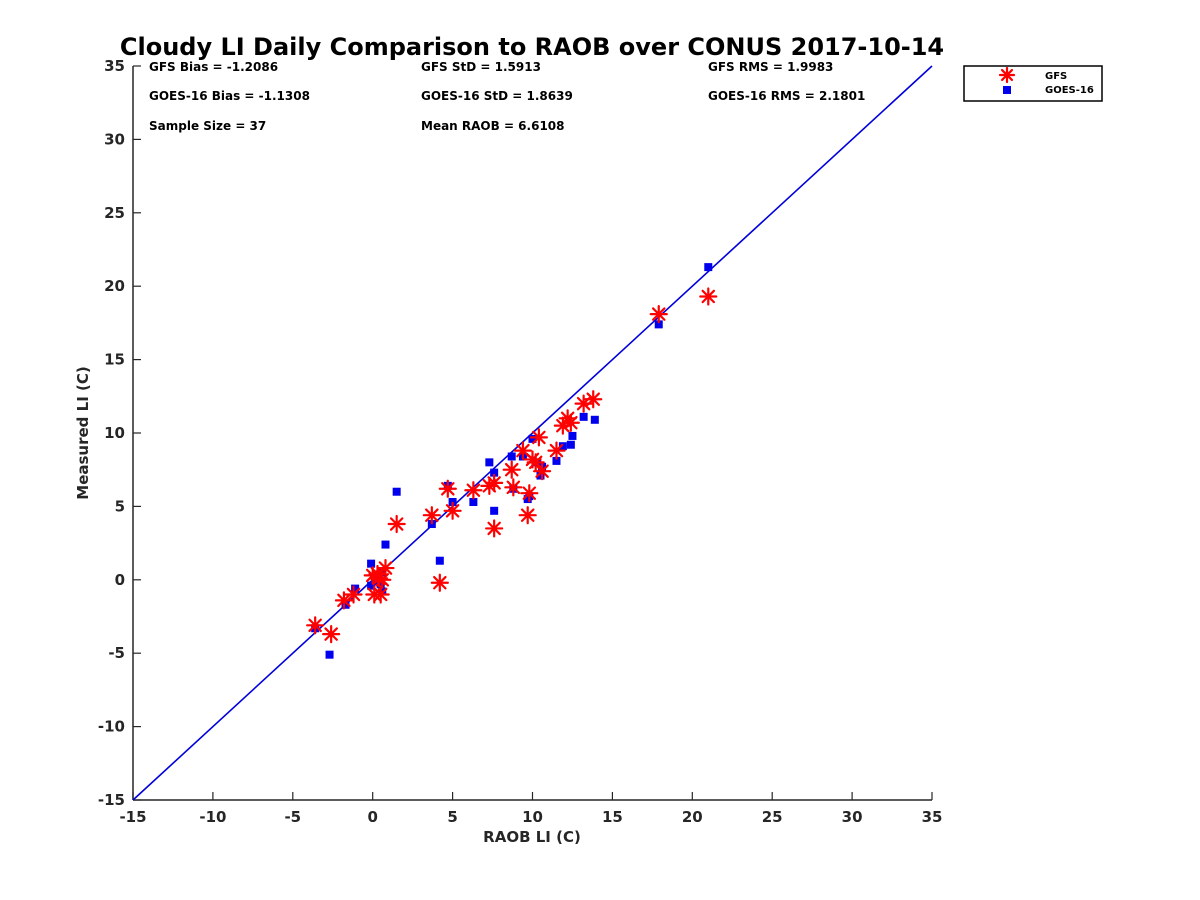 The width and height of the screenshot is (1200, 900). I want to click on legend-goes16-marker, so click(1007, 90).